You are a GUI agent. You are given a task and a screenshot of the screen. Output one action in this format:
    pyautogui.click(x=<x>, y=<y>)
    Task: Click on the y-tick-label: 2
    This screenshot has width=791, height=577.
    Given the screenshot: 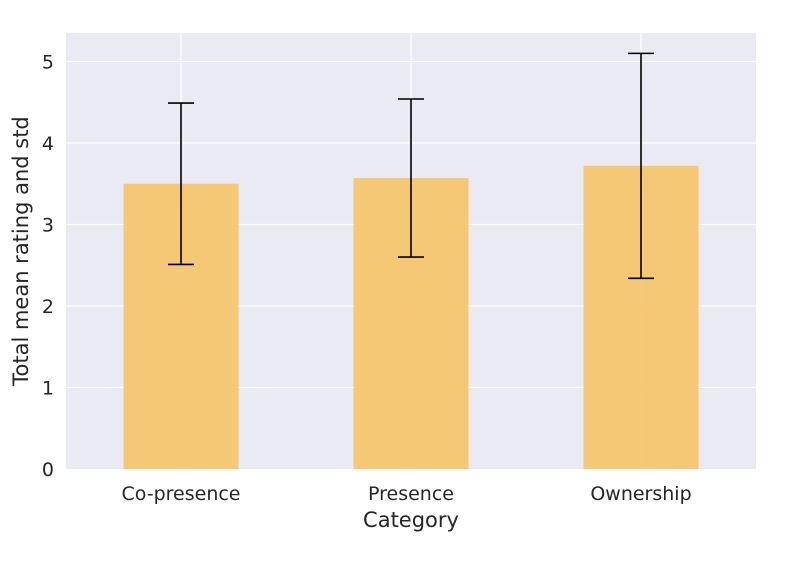 What is the action you would take?
    pyautogui.click(x=48, y=307)
    